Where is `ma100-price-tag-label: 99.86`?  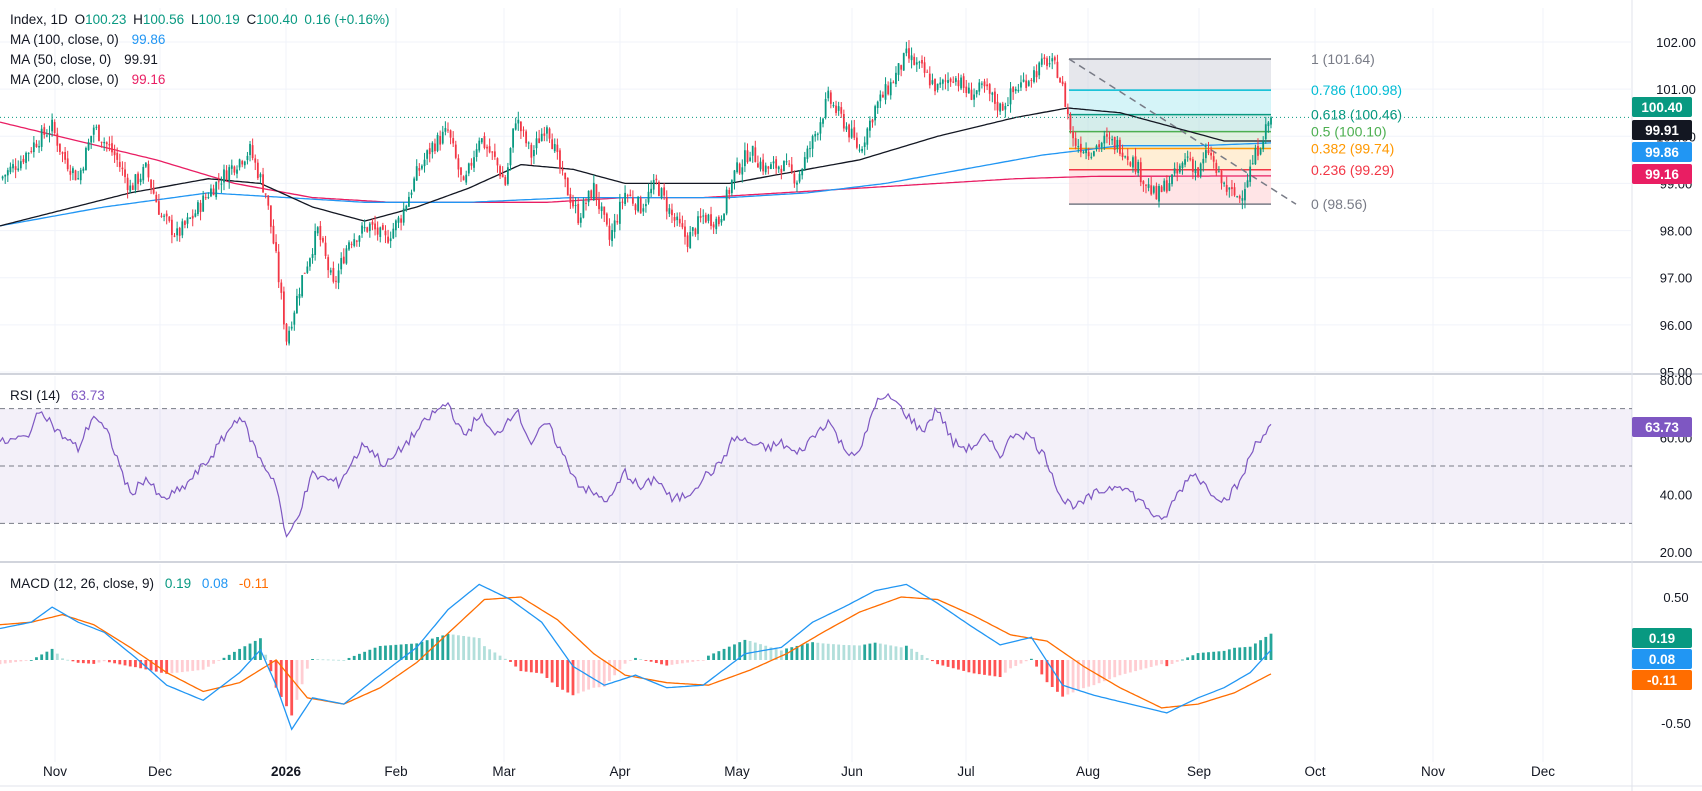 ma100-price-tag-label: 99.86 is located at coordinates (1662, 152).